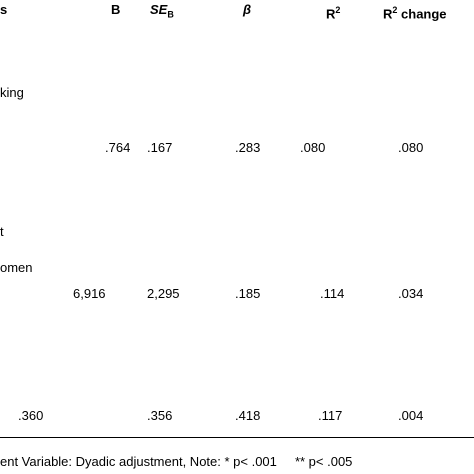 The width and height of the screenshot is (474, 474). I want to click on table-cell: .034, so click(411, 293).